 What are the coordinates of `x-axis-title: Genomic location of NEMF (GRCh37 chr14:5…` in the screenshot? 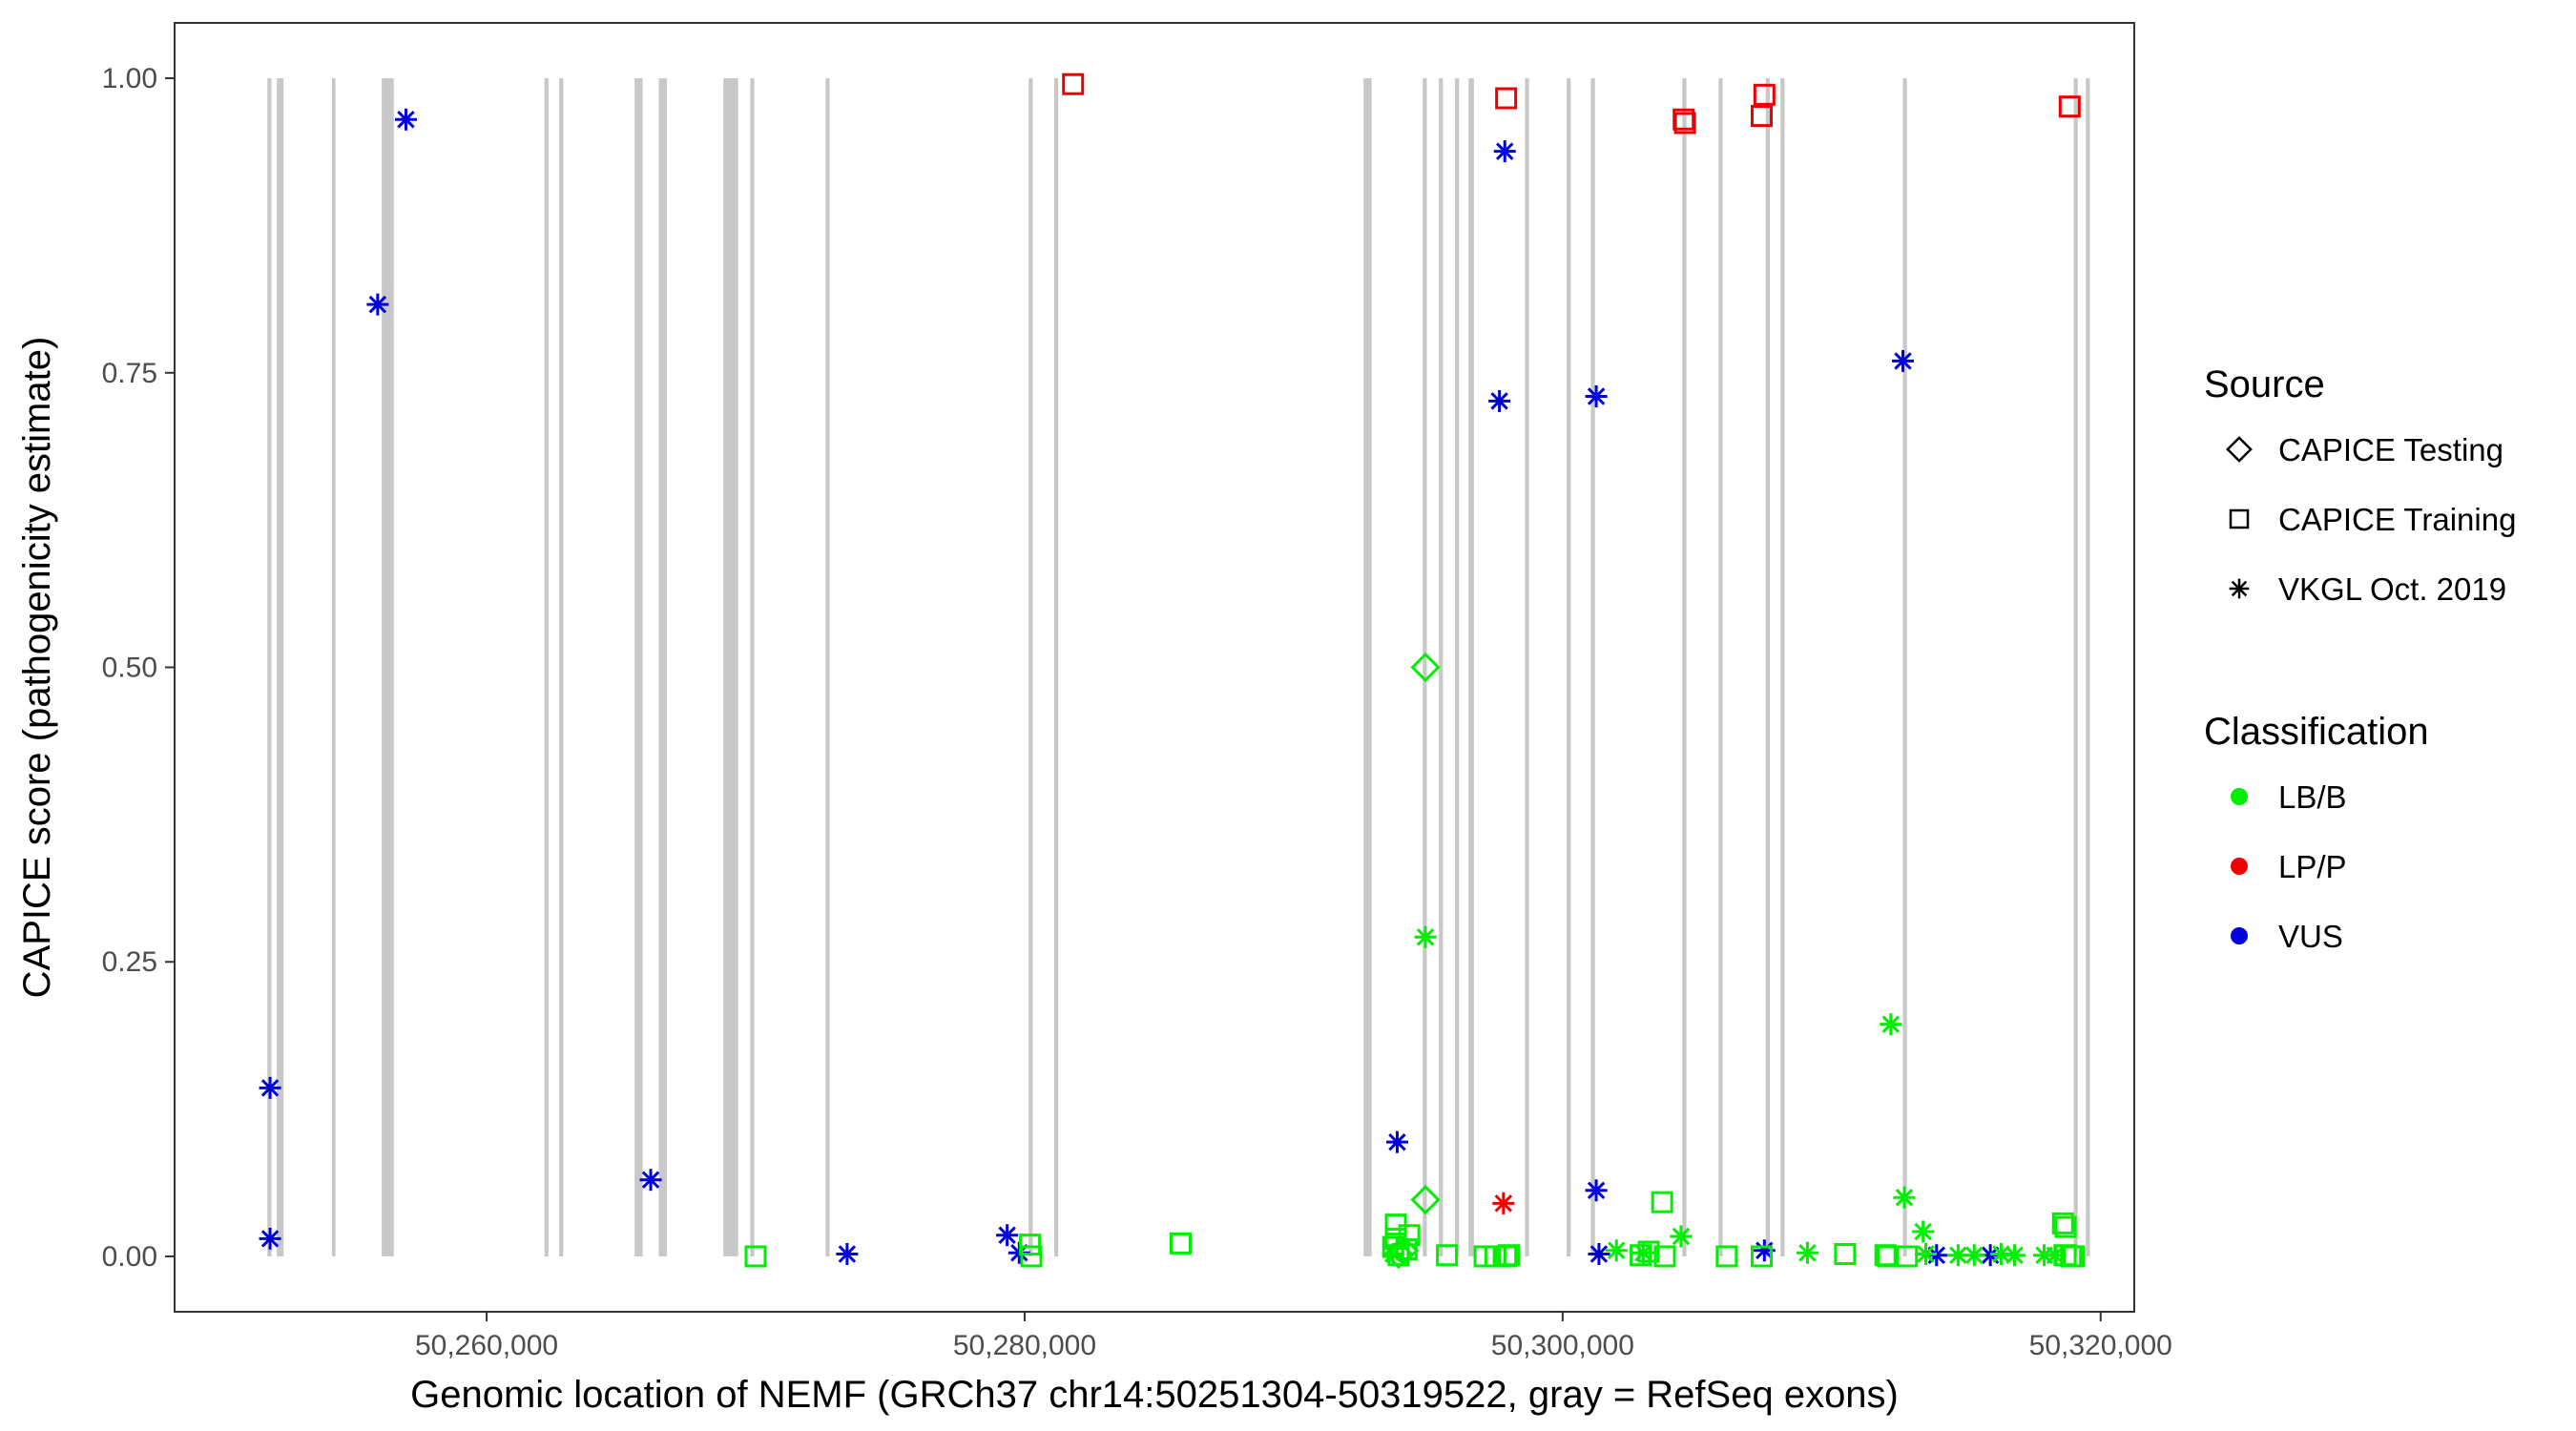 It's located at (1154, 1395).